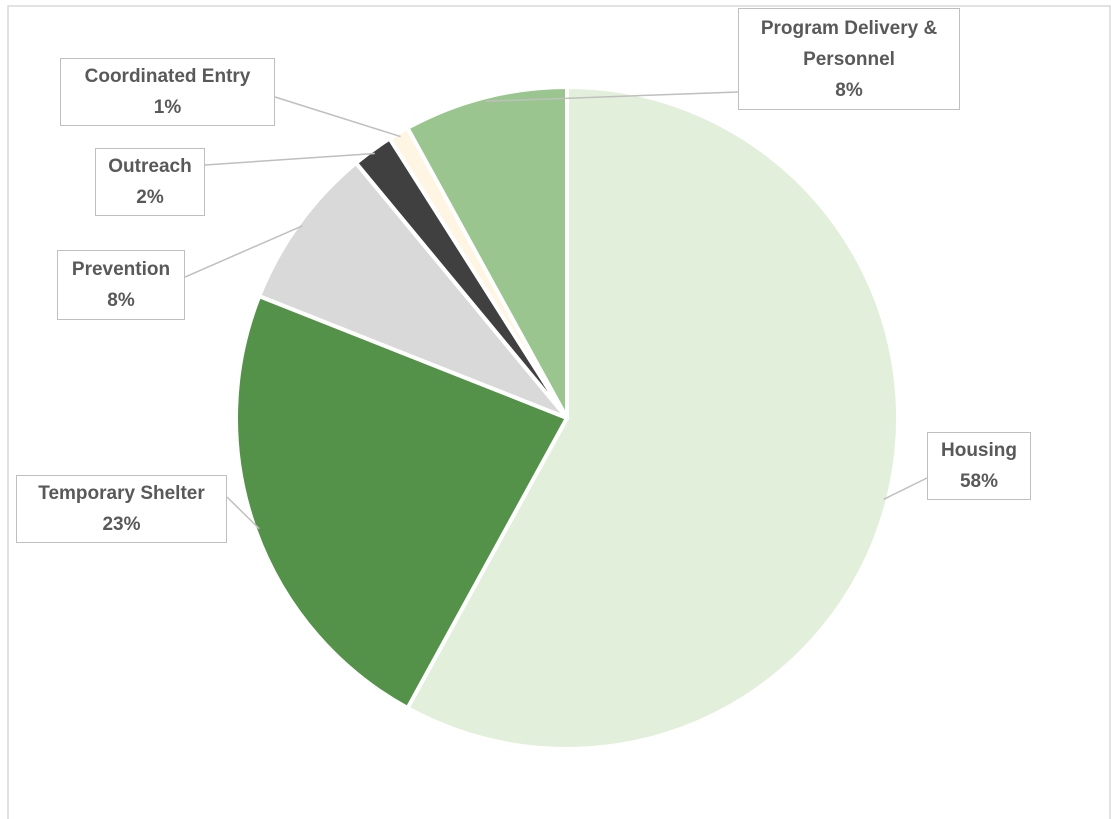 The height and width of the screenshot is (819, 1114). I want to click on data-label: Temporary Shelter 23%, so click(121, 509).